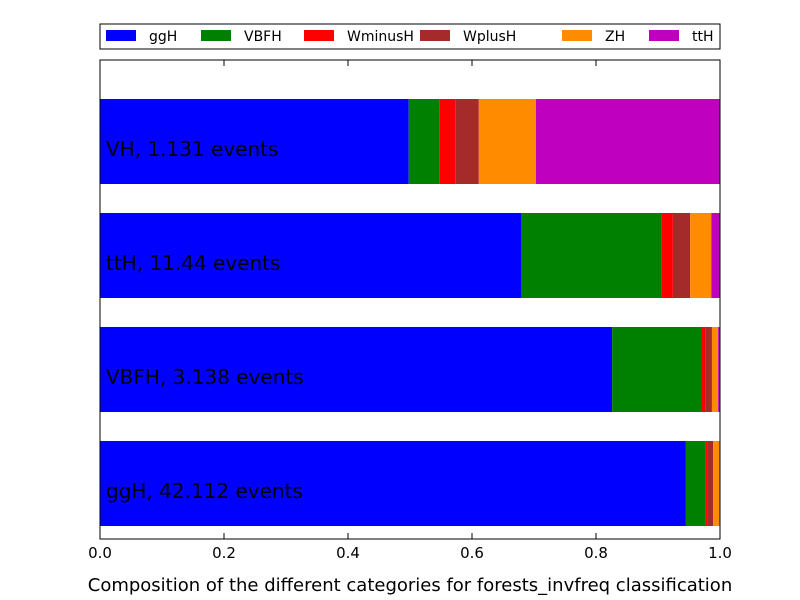 The height and width of the screenshot is (600, 800). I want to click on legend-label-ggh: ggH, so click(163, 37).